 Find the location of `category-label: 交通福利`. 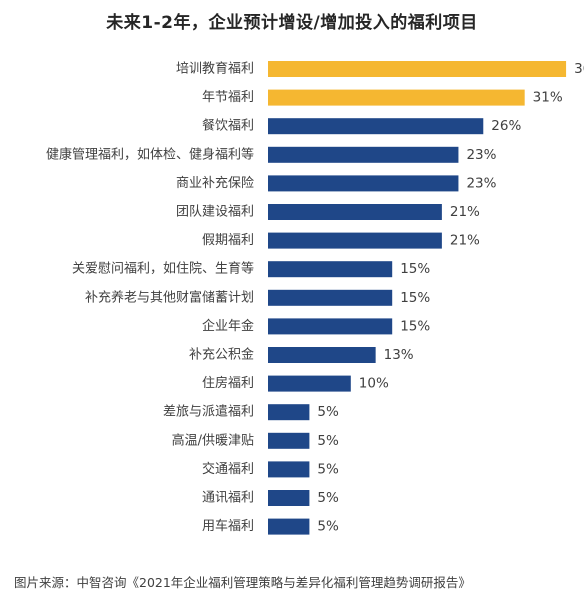

category-label: 交通福利 is located at coordinates (228, 469).